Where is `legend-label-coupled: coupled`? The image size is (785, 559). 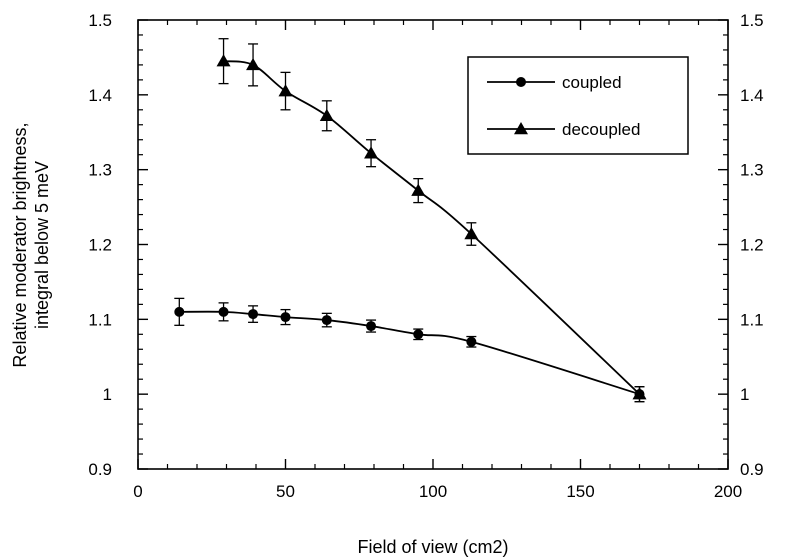
legend-label-coupled: coupled is located at coordinates (592, 82).